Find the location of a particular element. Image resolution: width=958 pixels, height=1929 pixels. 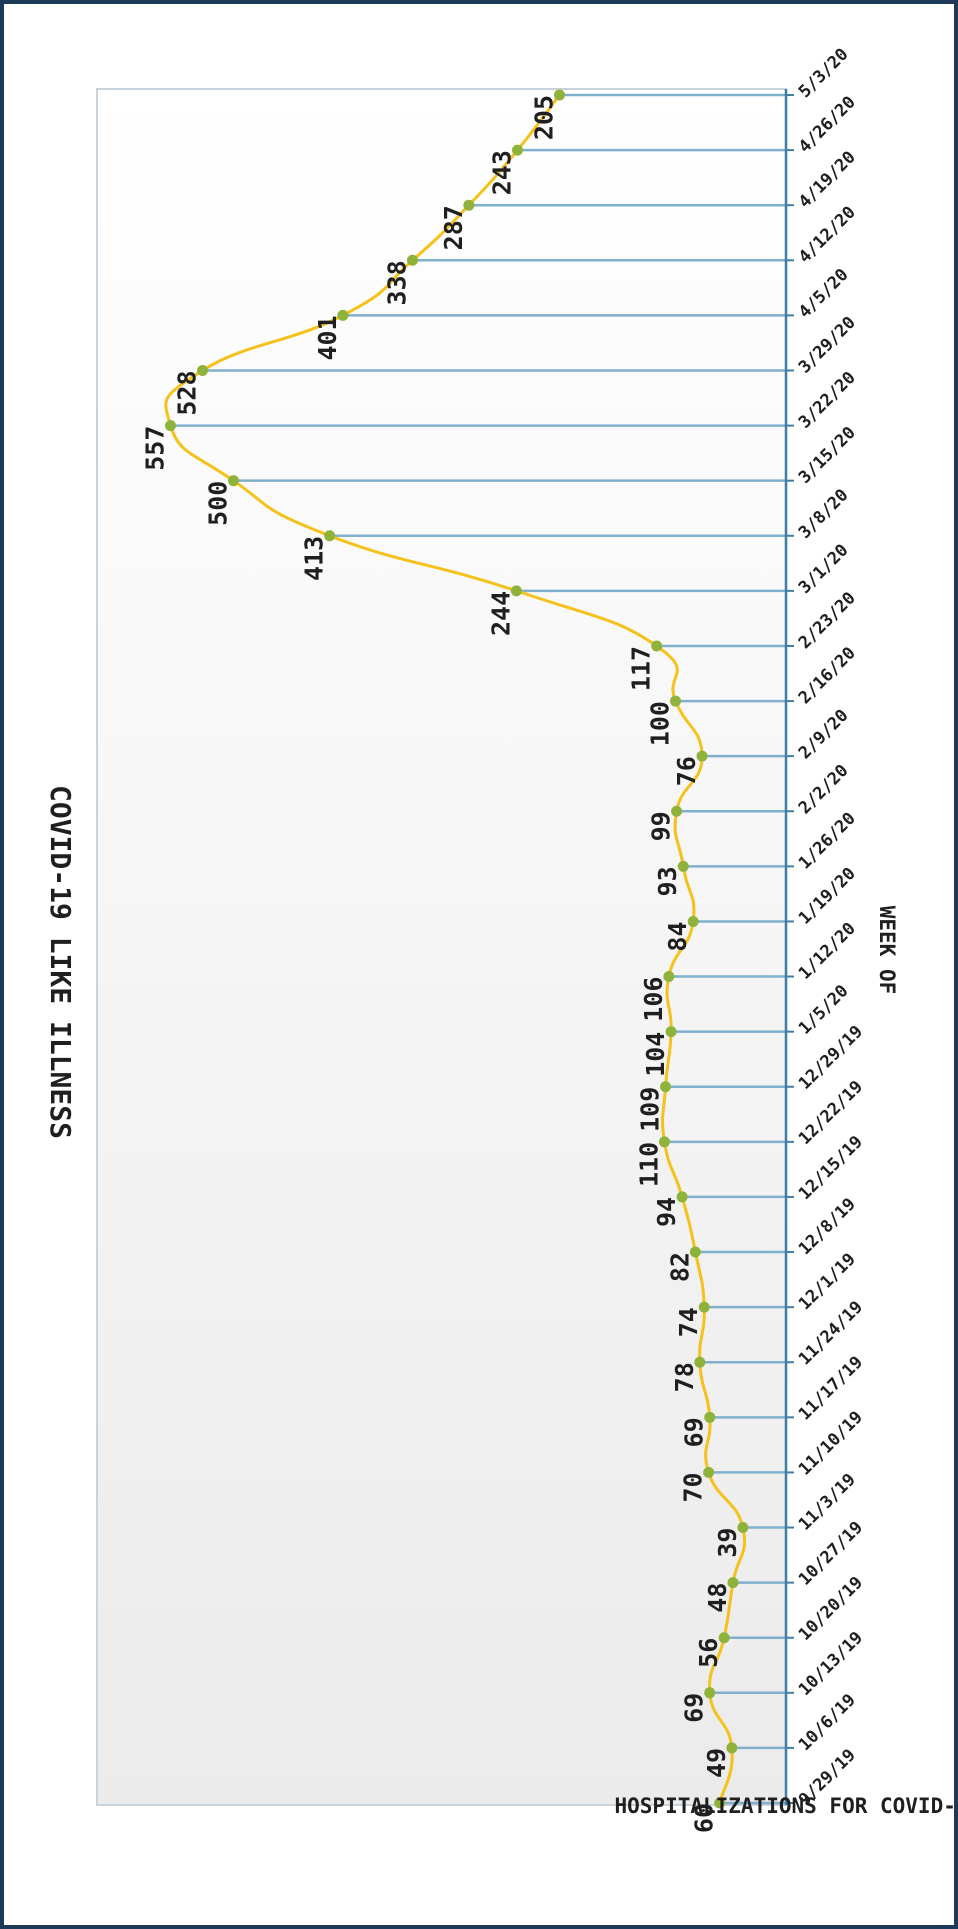

data-label: 100 is located at coordinates (660, 723).